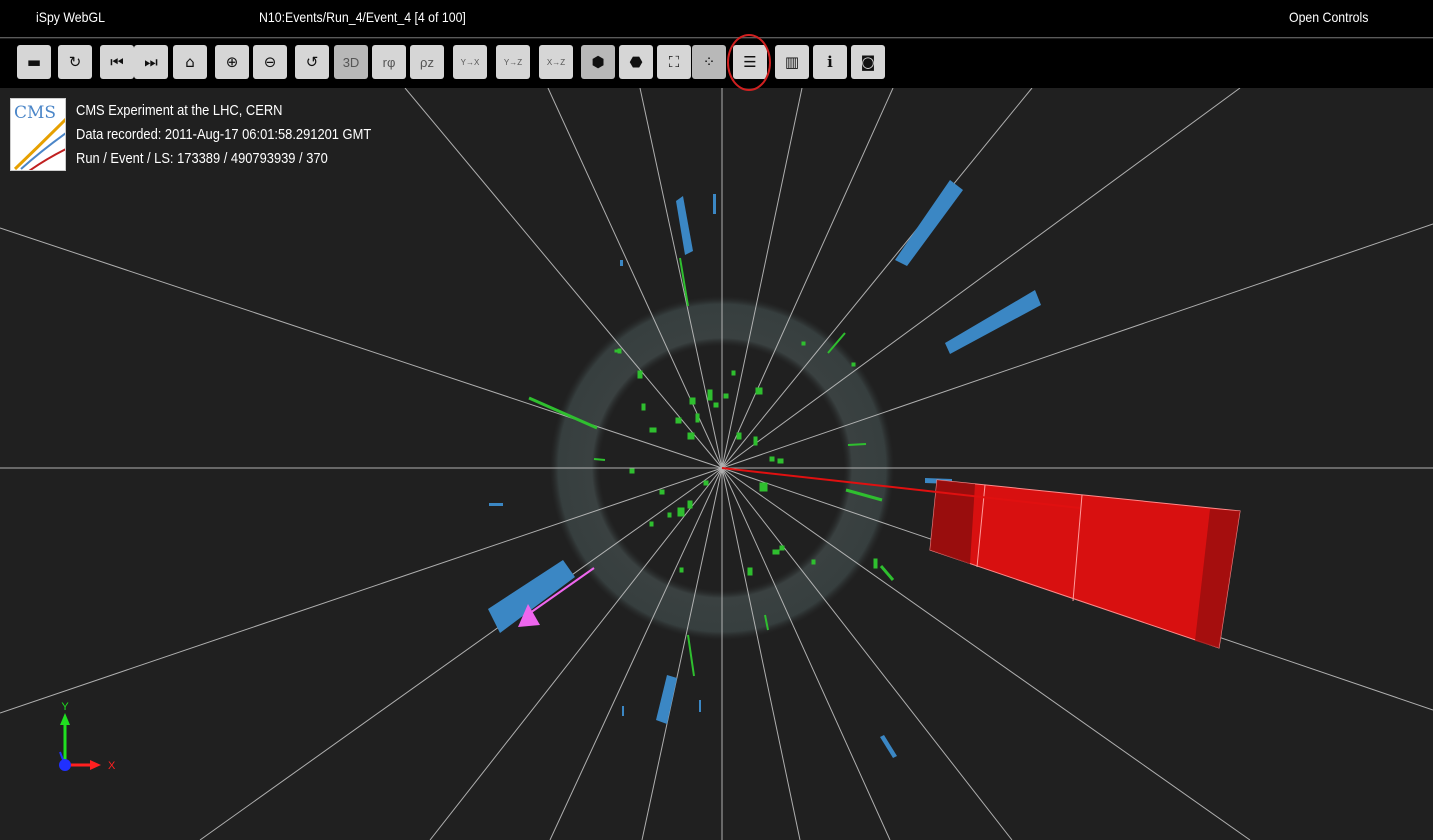 Image resolution: width=1433 pixels, height=840 pixels. What do you see at coordinates (38, 134) in the screenshot?
I see `cms-logo: CMS` at bounding box center [38, 134].